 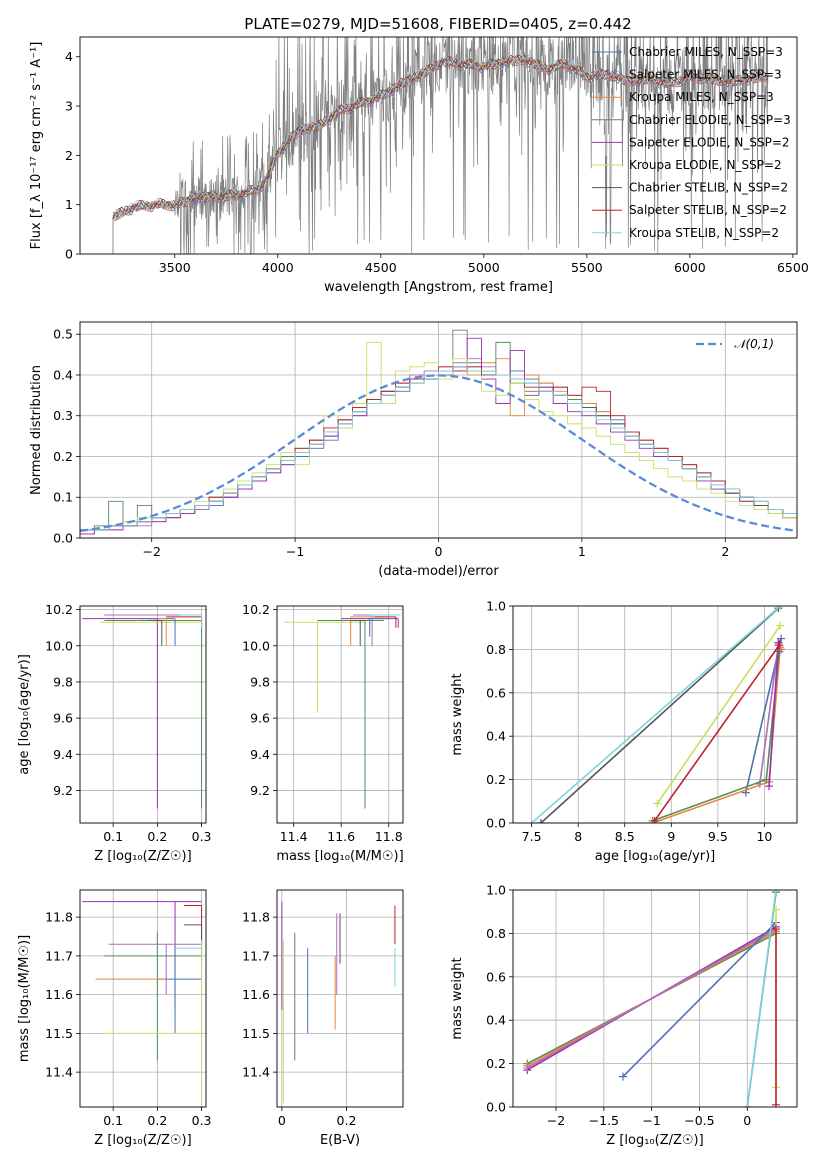 I want to click on x-tick-label: 4000, so click(x=278, y=267).